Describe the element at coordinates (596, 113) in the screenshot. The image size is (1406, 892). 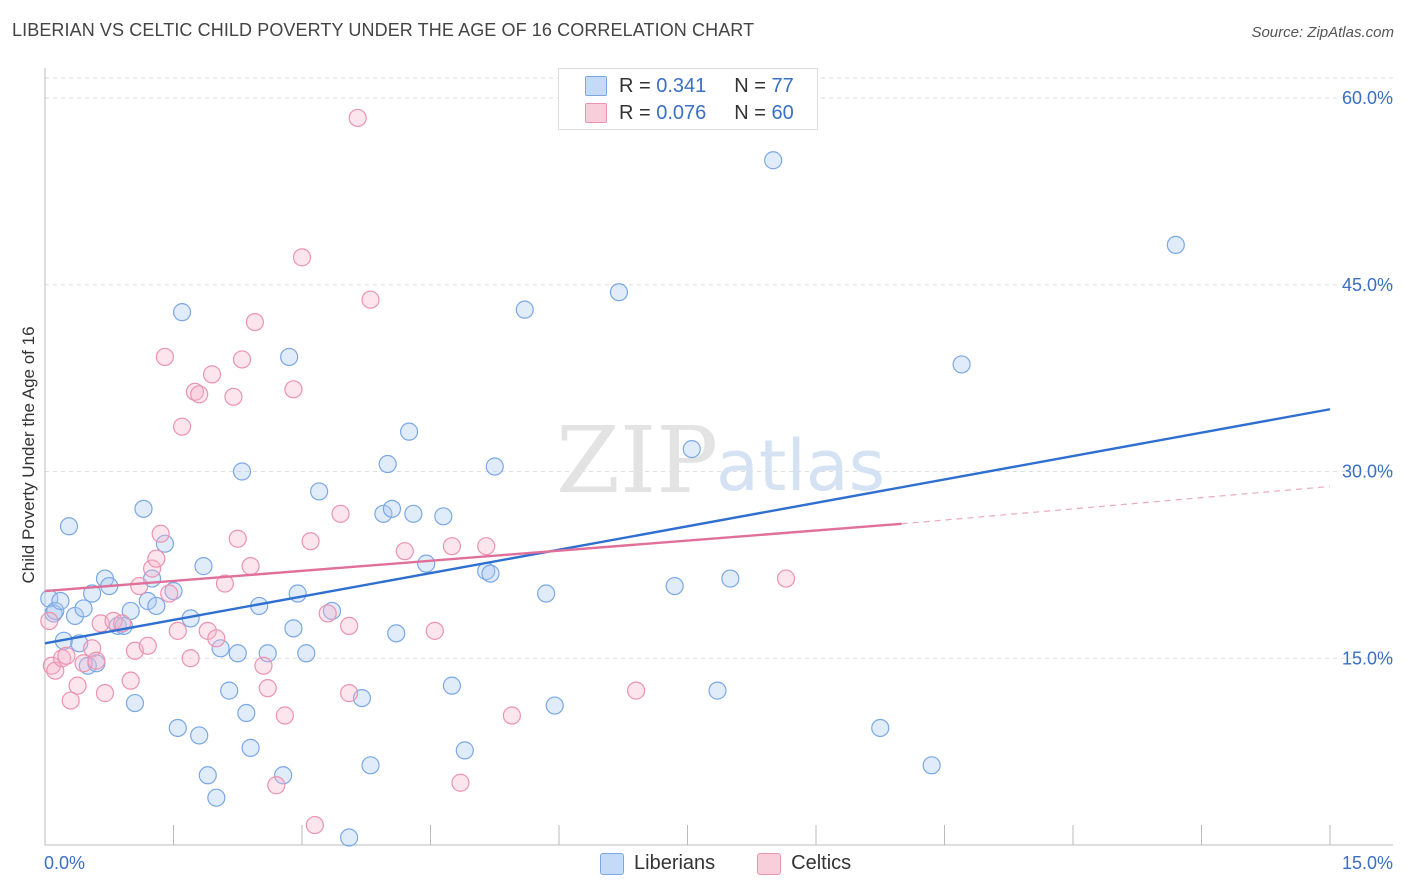
I see `legend-swatch-celtics` at that location.